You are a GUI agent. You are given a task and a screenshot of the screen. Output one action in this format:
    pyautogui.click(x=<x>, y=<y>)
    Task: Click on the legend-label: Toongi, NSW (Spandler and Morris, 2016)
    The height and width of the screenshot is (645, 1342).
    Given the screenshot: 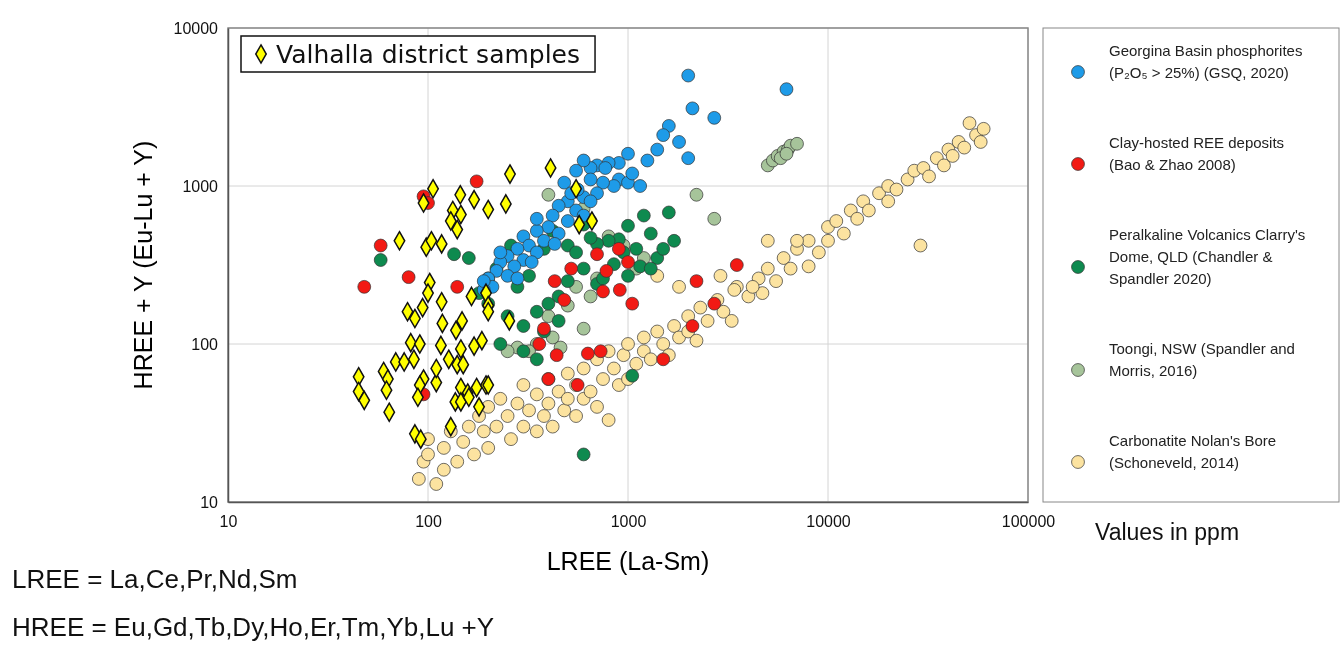 What is the action you would take?
    pyautogui.click(x=1202, y=359)
    